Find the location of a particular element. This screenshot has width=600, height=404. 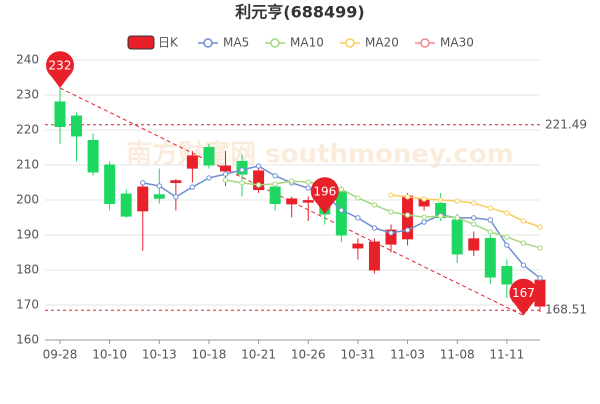

legend-label: MA5 is located at coordinates (236, 43).